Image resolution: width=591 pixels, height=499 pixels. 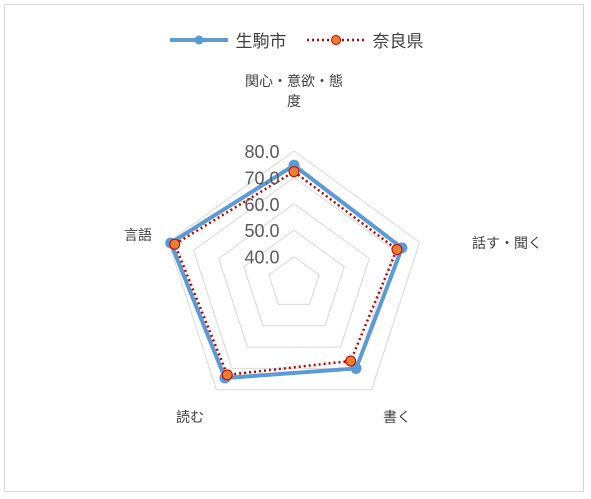 I want to click on tick-label-3: 70.0, so click(x=261, y=178).